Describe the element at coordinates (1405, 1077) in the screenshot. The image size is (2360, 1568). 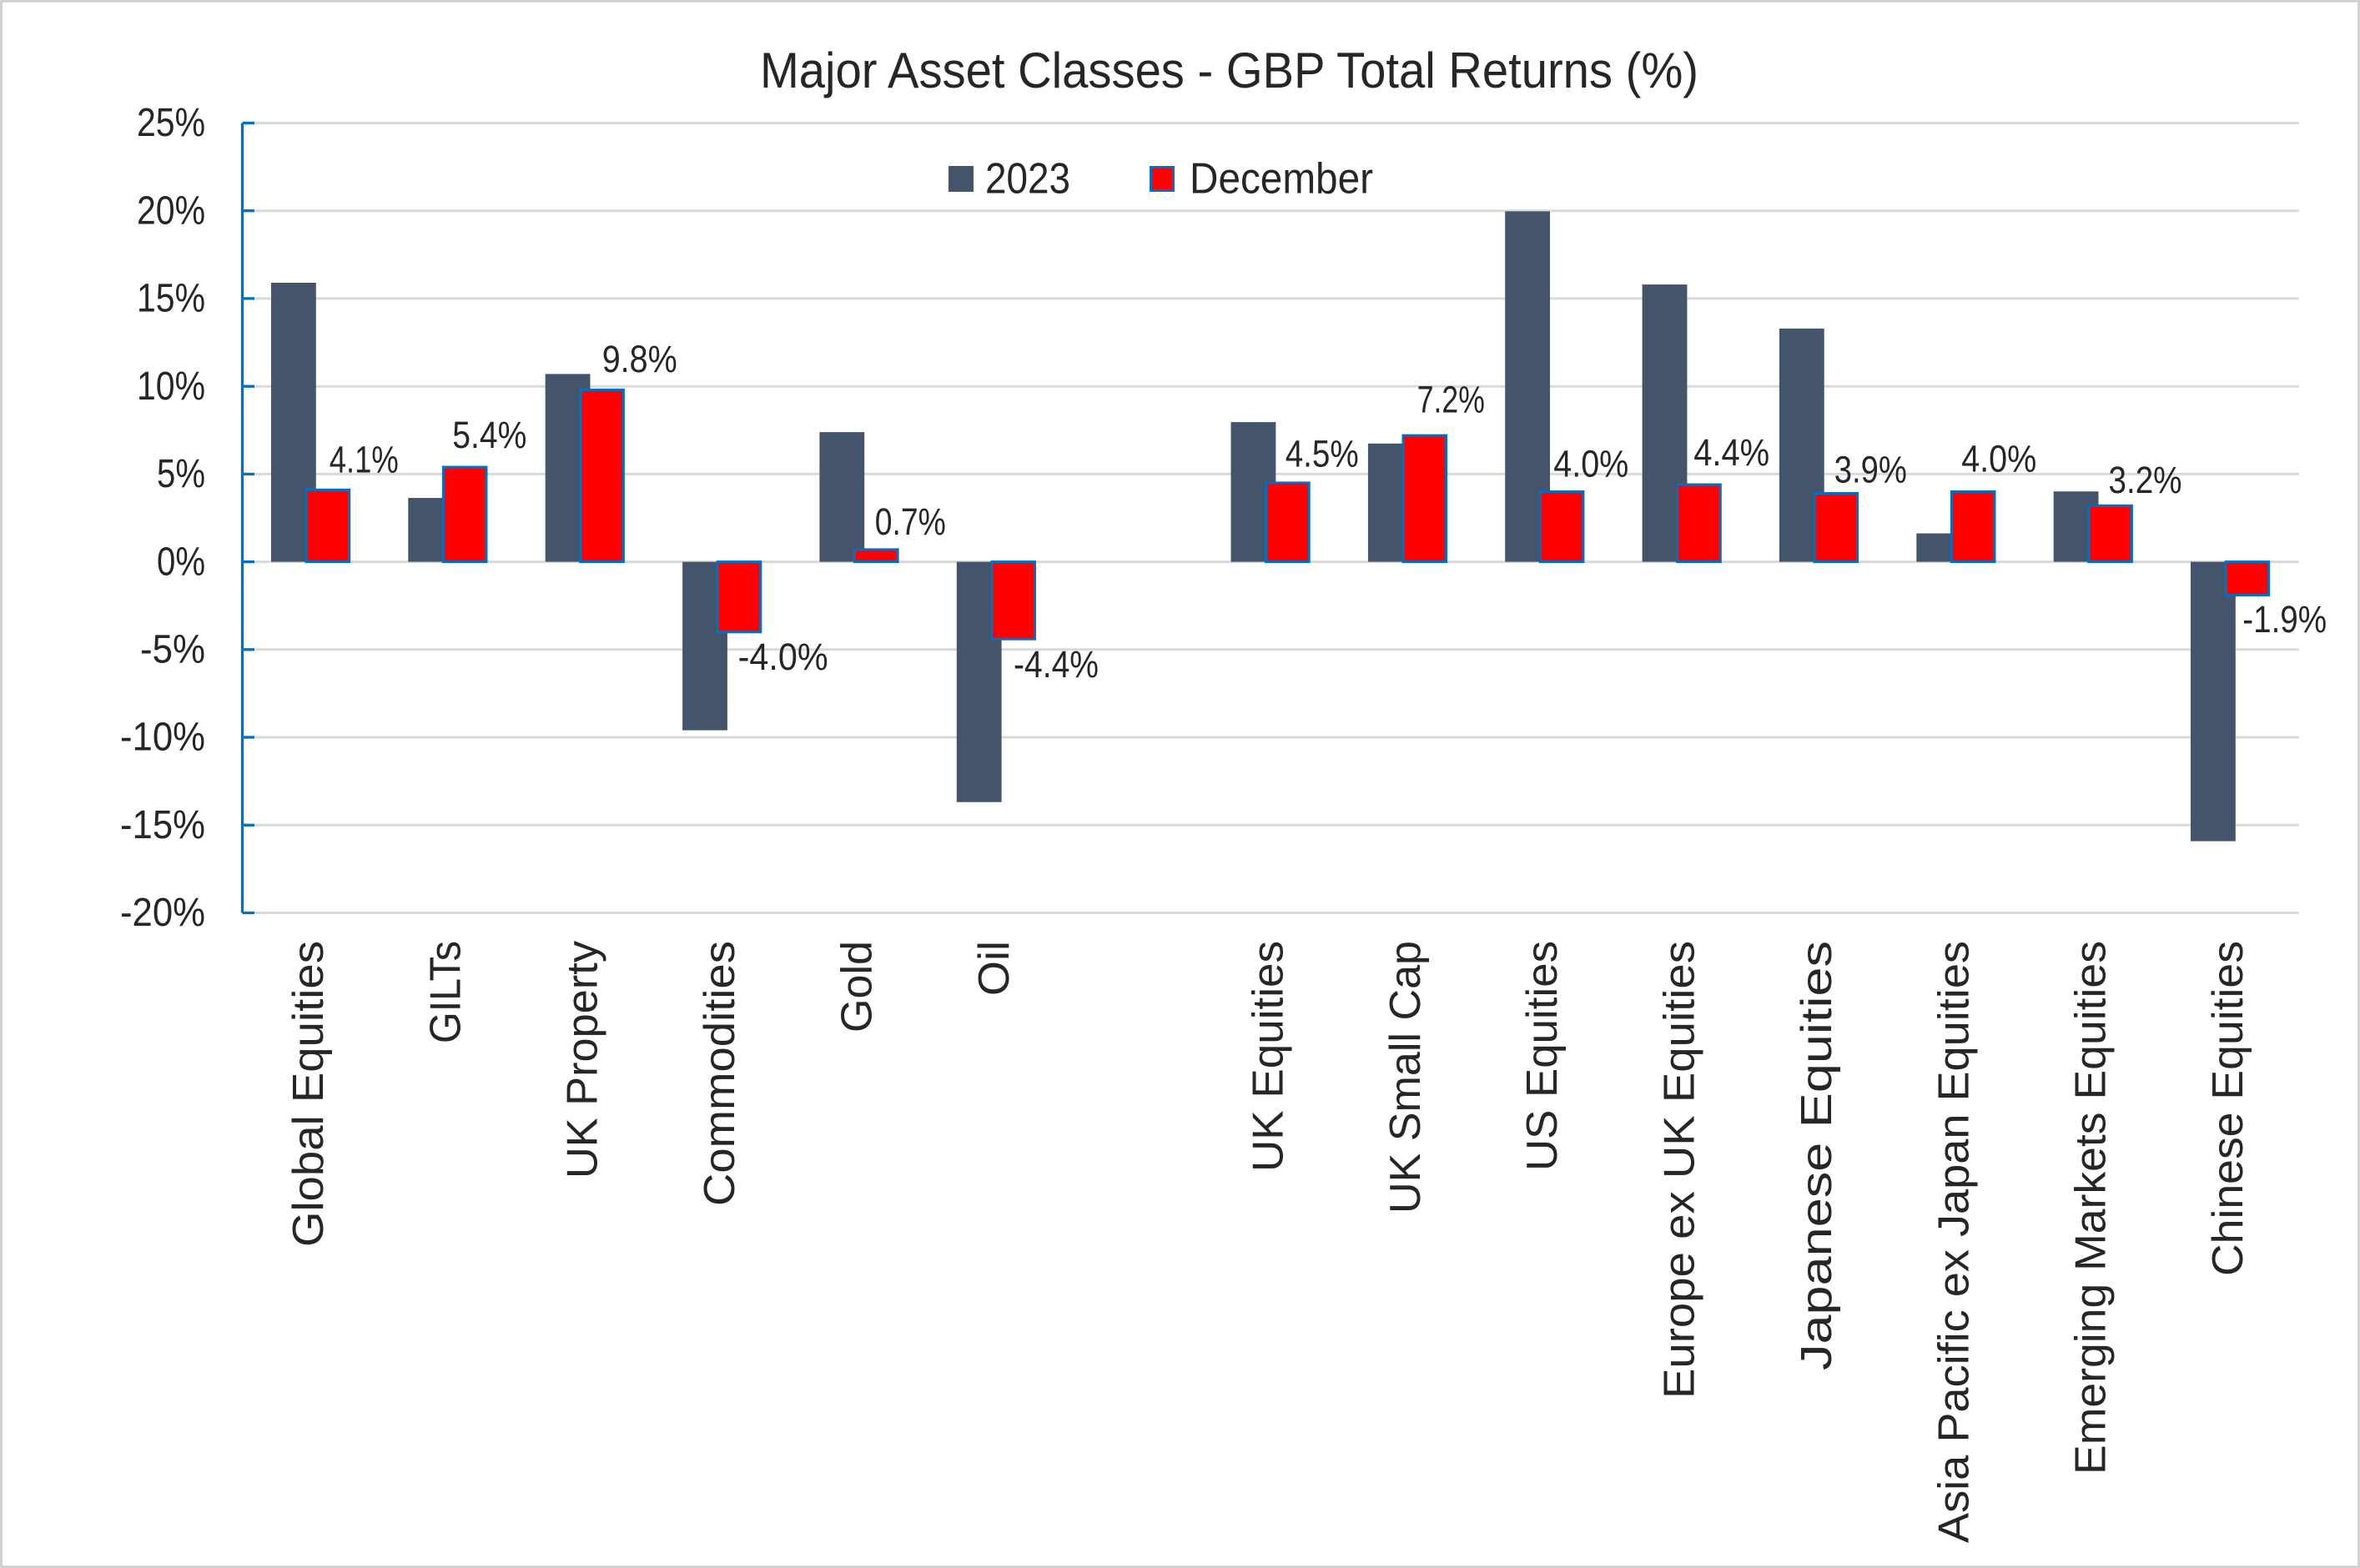
I see `svg-text: UK Small Cap` at that location.